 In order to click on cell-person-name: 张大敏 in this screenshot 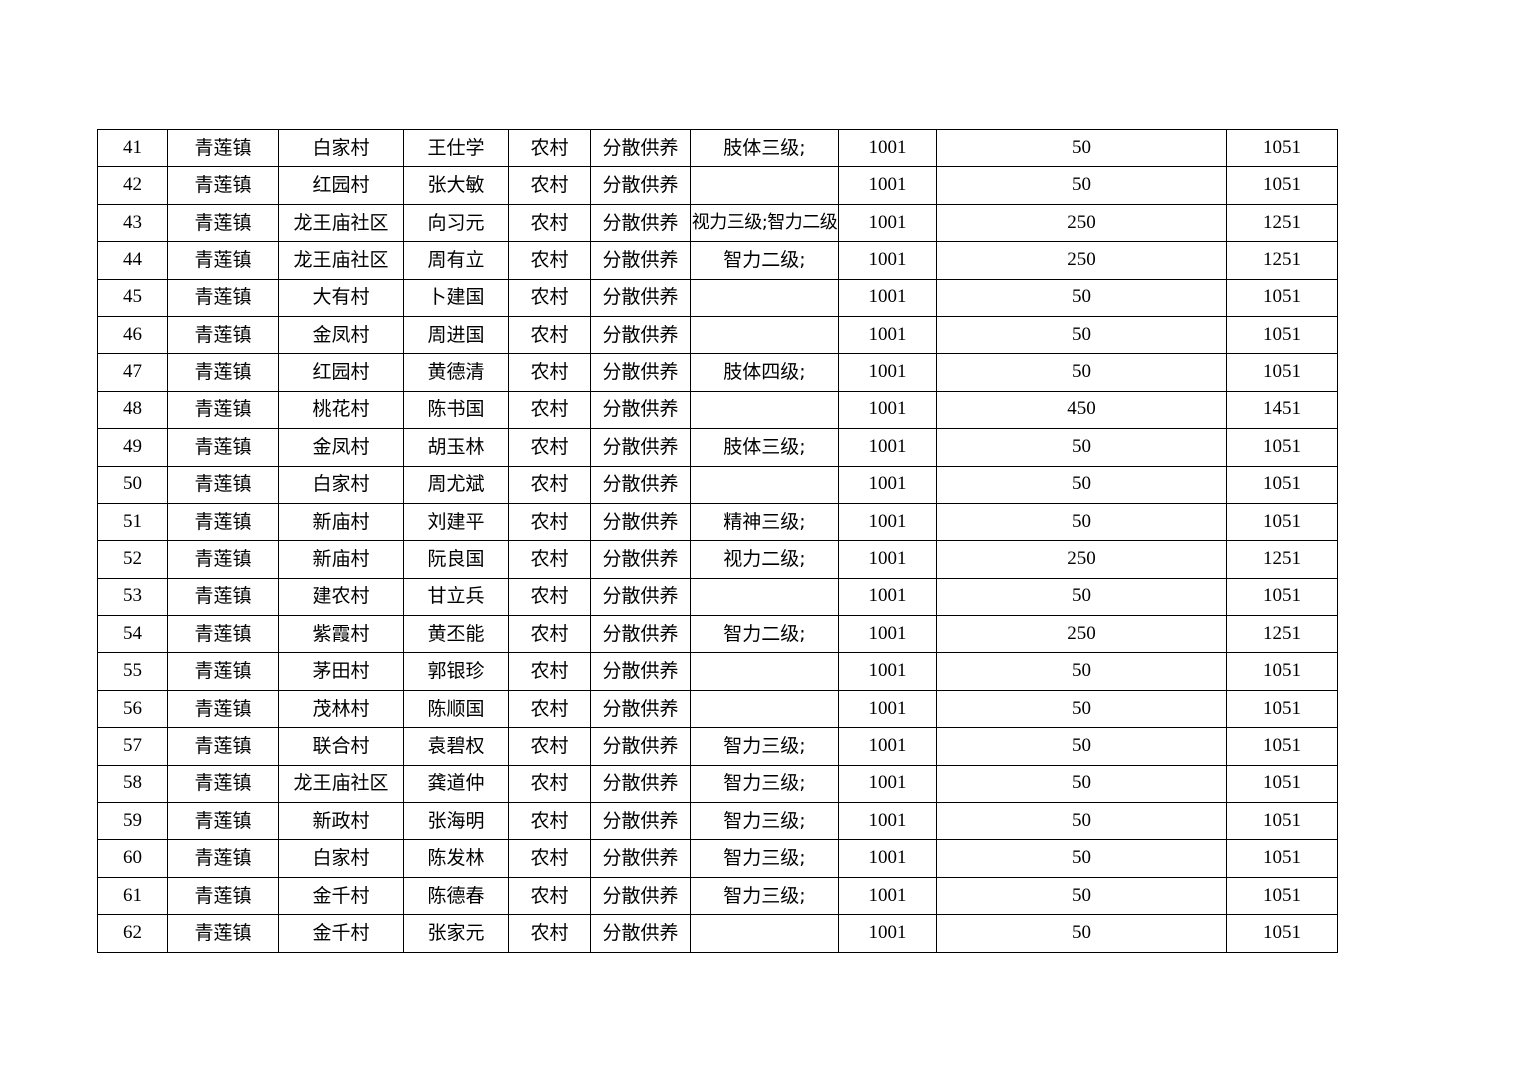, I will do `click(456, 185)`.